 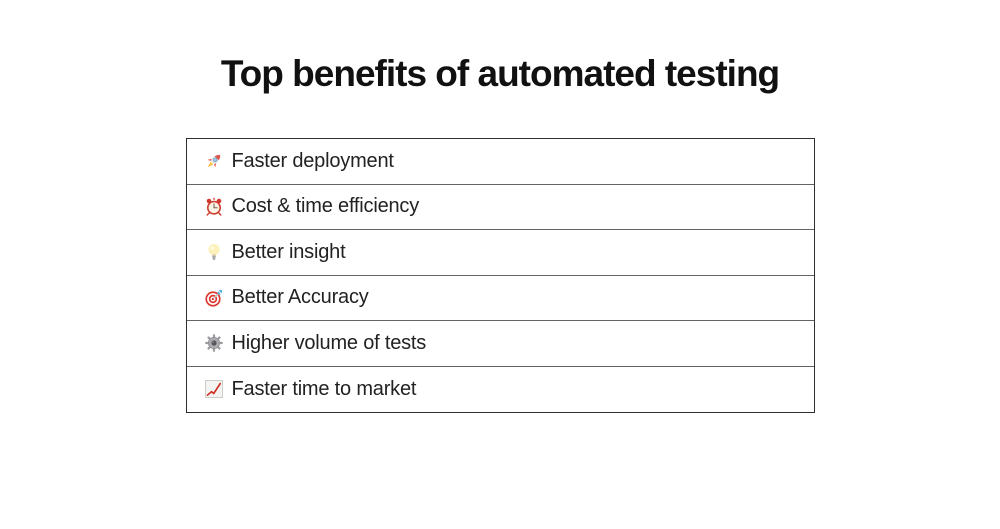 What do you see at coordinates (500, 207) in the screenshot?
I see `table-row: Cost & time efficiency` at bounding box center [500, 207].